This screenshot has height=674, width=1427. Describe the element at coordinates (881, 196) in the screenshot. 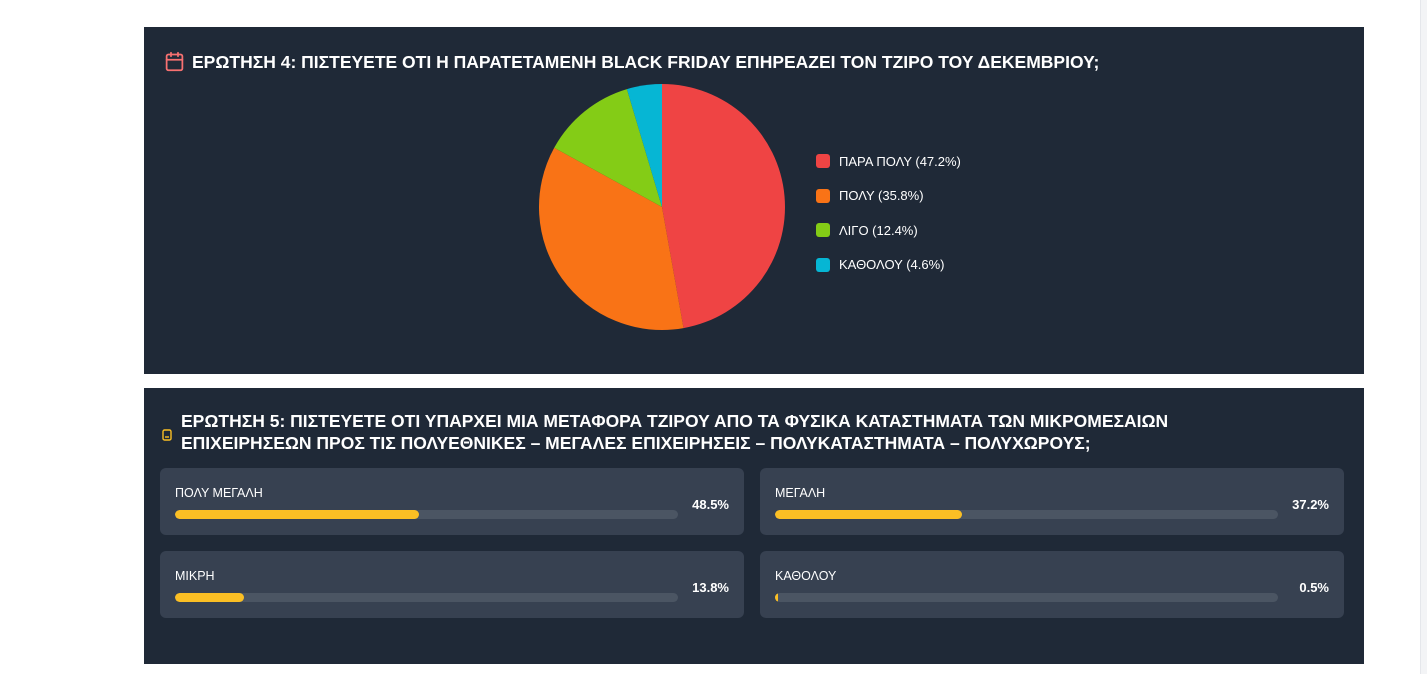

I see `legend-label: ΠΟΛΥ (35.8%)` at that location.